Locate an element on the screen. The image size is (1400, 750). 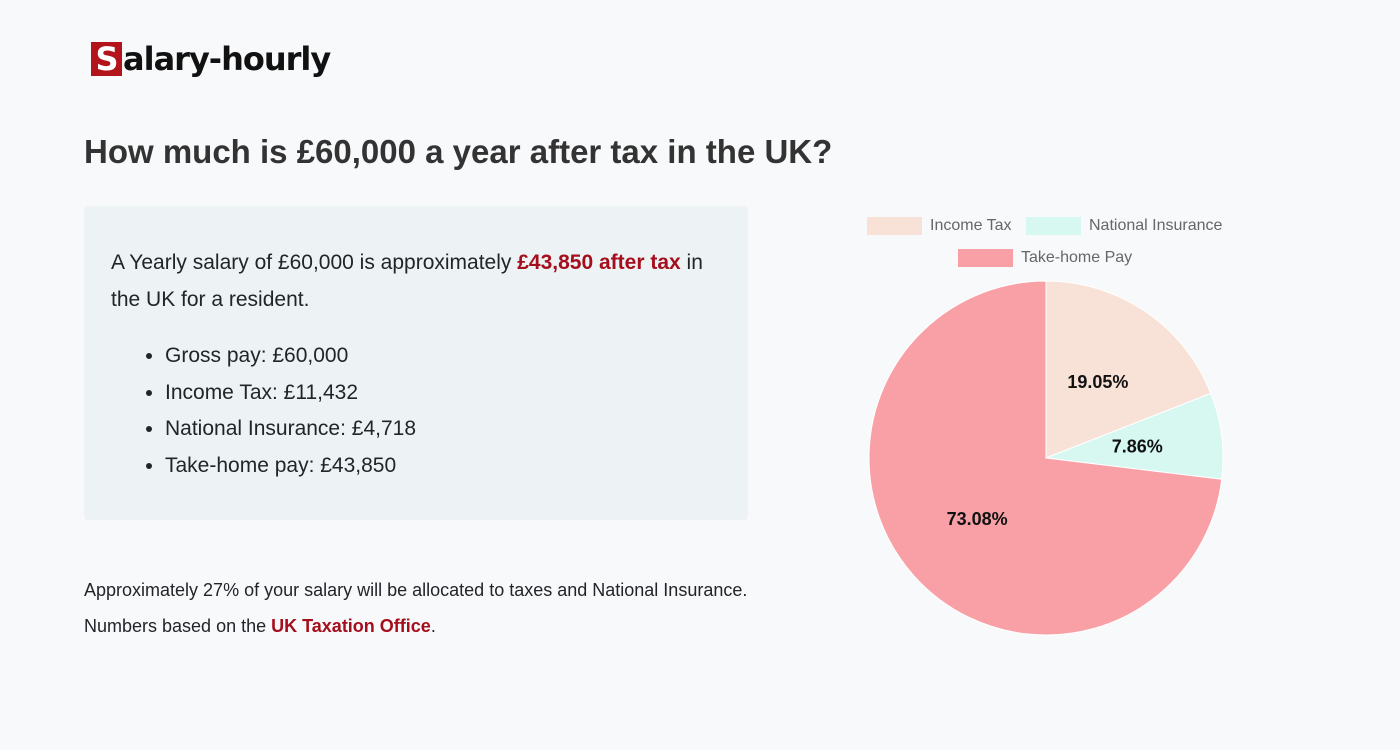
footer-source: Numbers based on the UK Taxation Office. is located at coordinates (260, 626).